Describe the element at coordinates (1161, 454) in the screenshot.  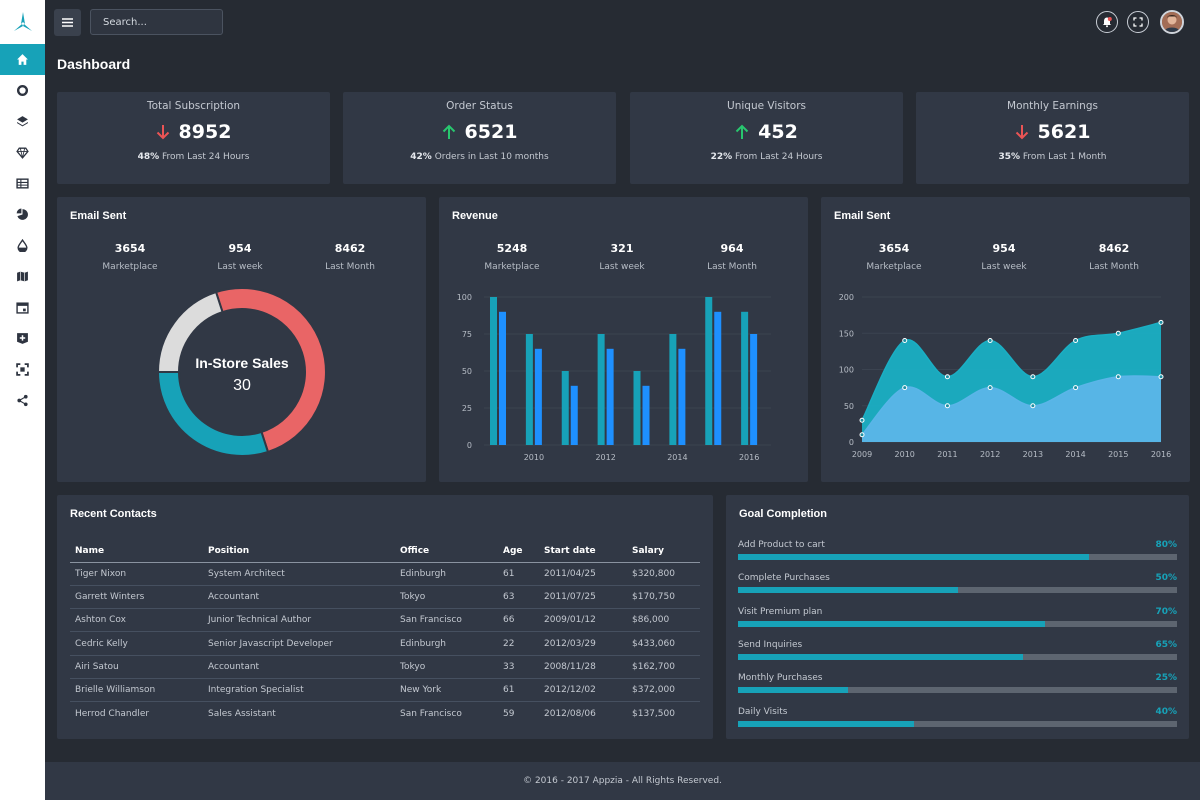
I see `x-tick-label: 2016` at that location.